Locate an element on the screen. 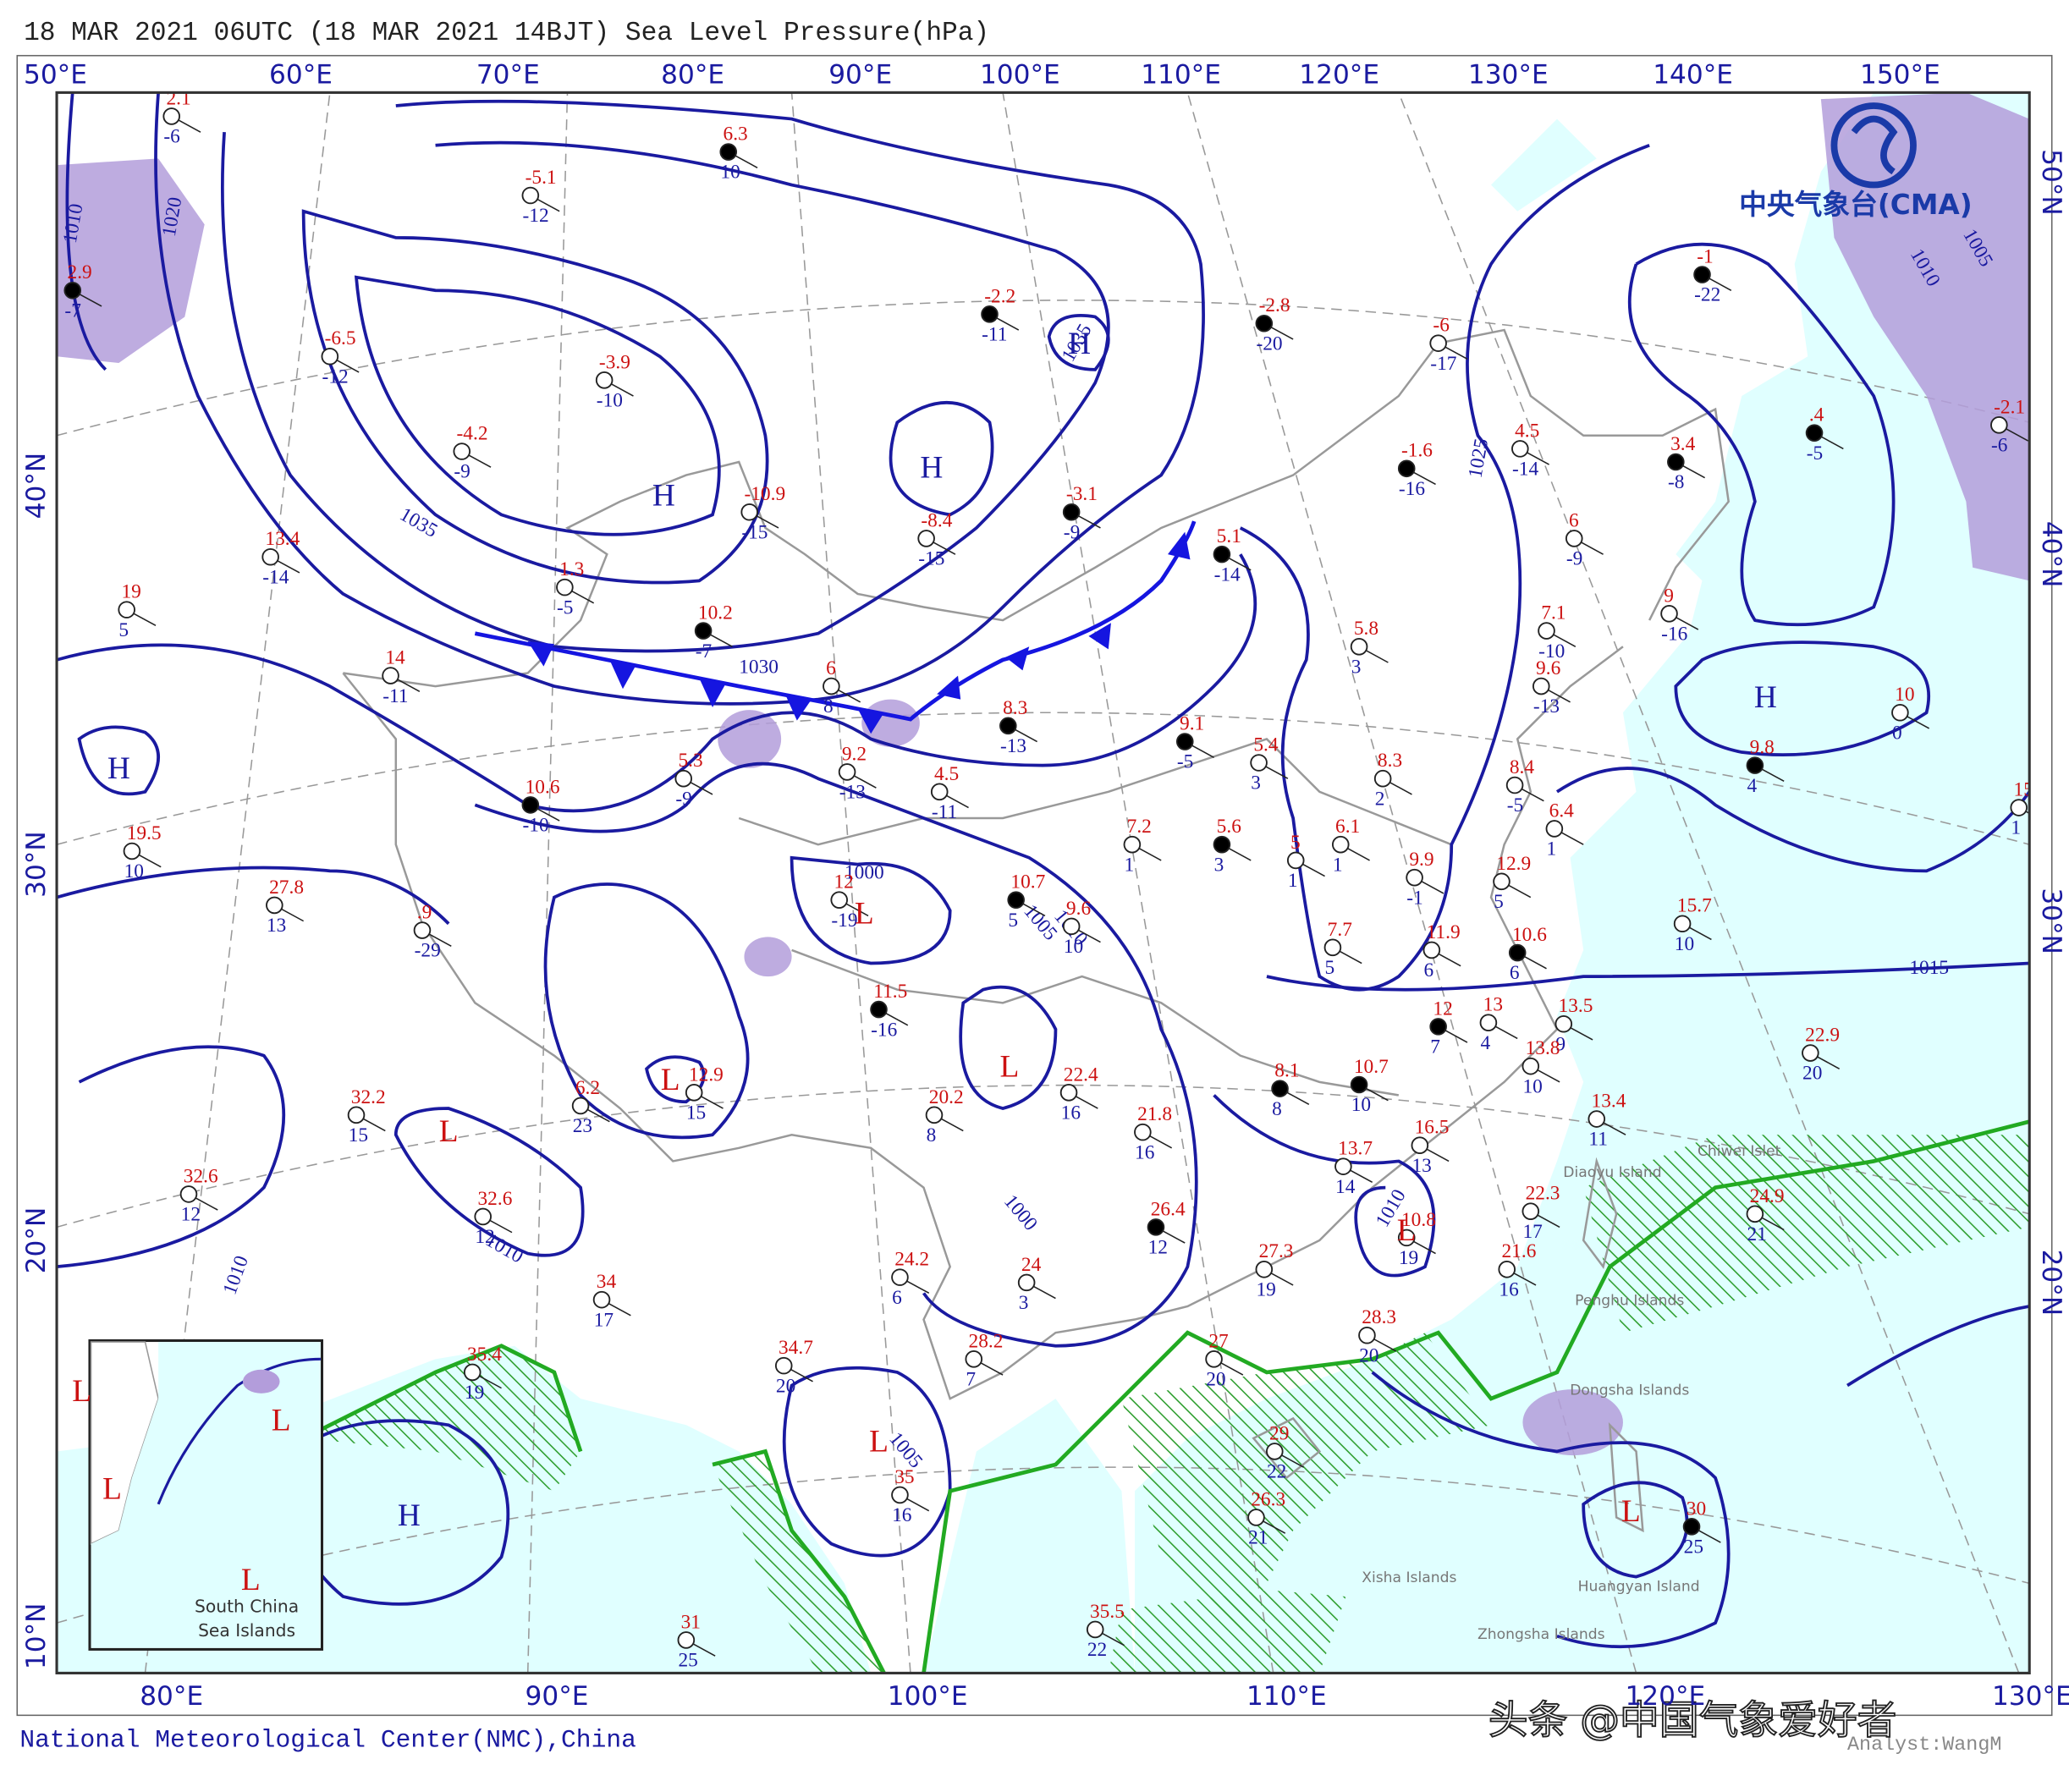 The width and height of the screenshot is (2069, 1792). station-temp: 10 is located at coordinates (1904, 695).